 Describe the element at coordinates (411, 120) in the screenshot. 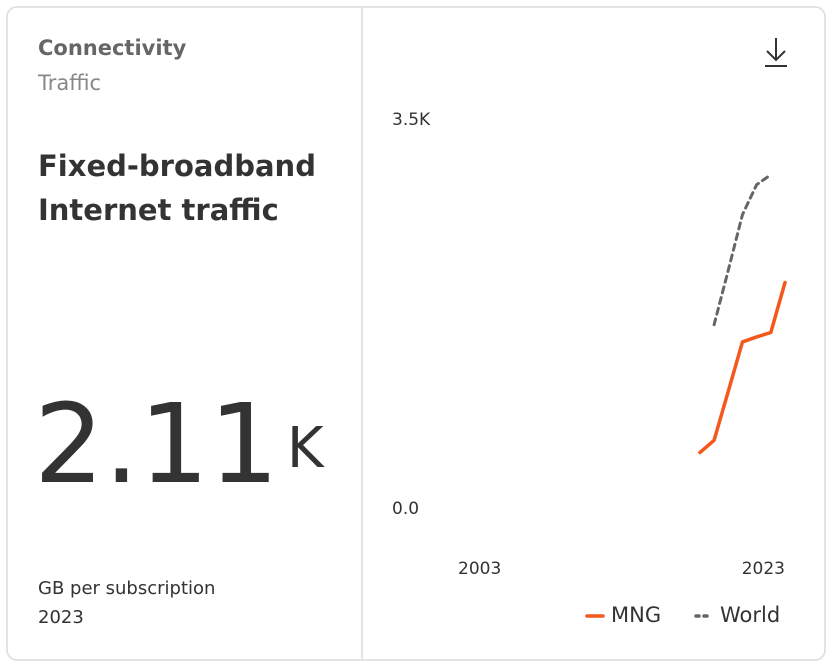

I see `y-tick-label: 3.5K` at that location.